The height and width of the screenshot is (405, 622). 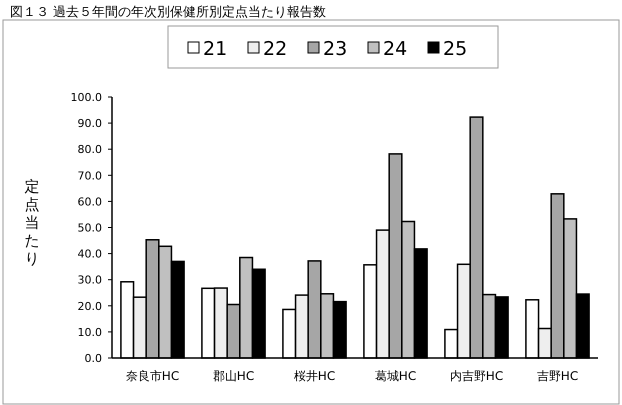 What do you see at coordinates (335, 49) in the screenshot?
I see `legend-label: 23` at bounding box center [335, 49].